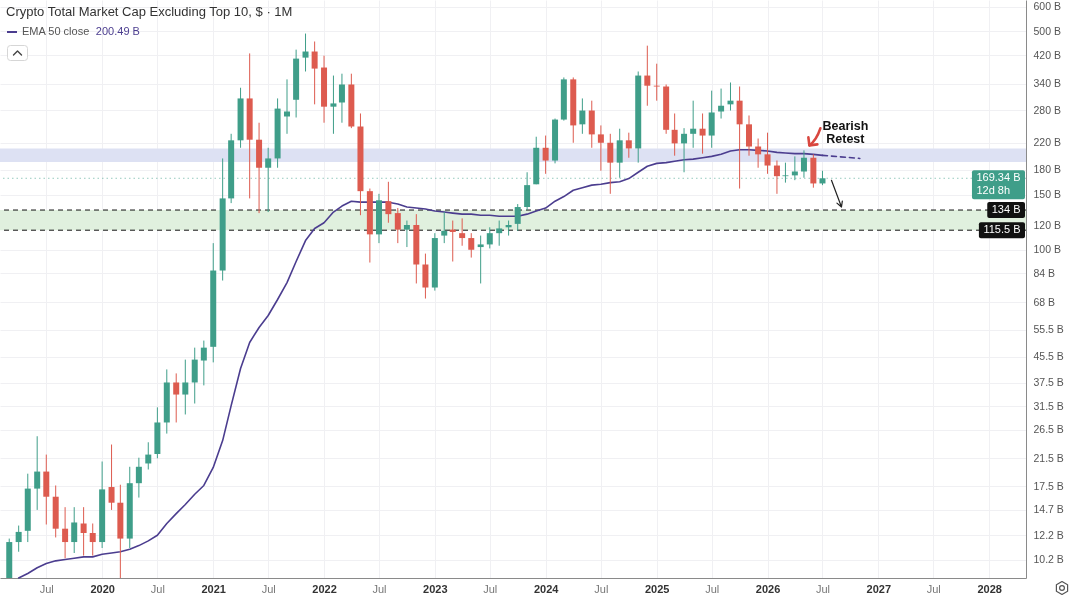 This screenshot has height=597, width=1080. Describe the element at coordinates (1044, 272) in the screenshot. I see `y-tick-label: 84 B` at that location.